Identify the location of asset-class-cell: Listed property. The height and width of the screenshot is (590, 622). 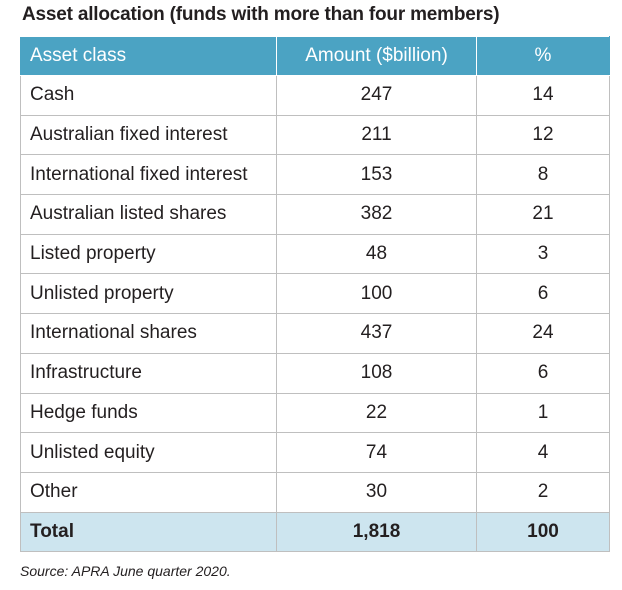
(148, 254).